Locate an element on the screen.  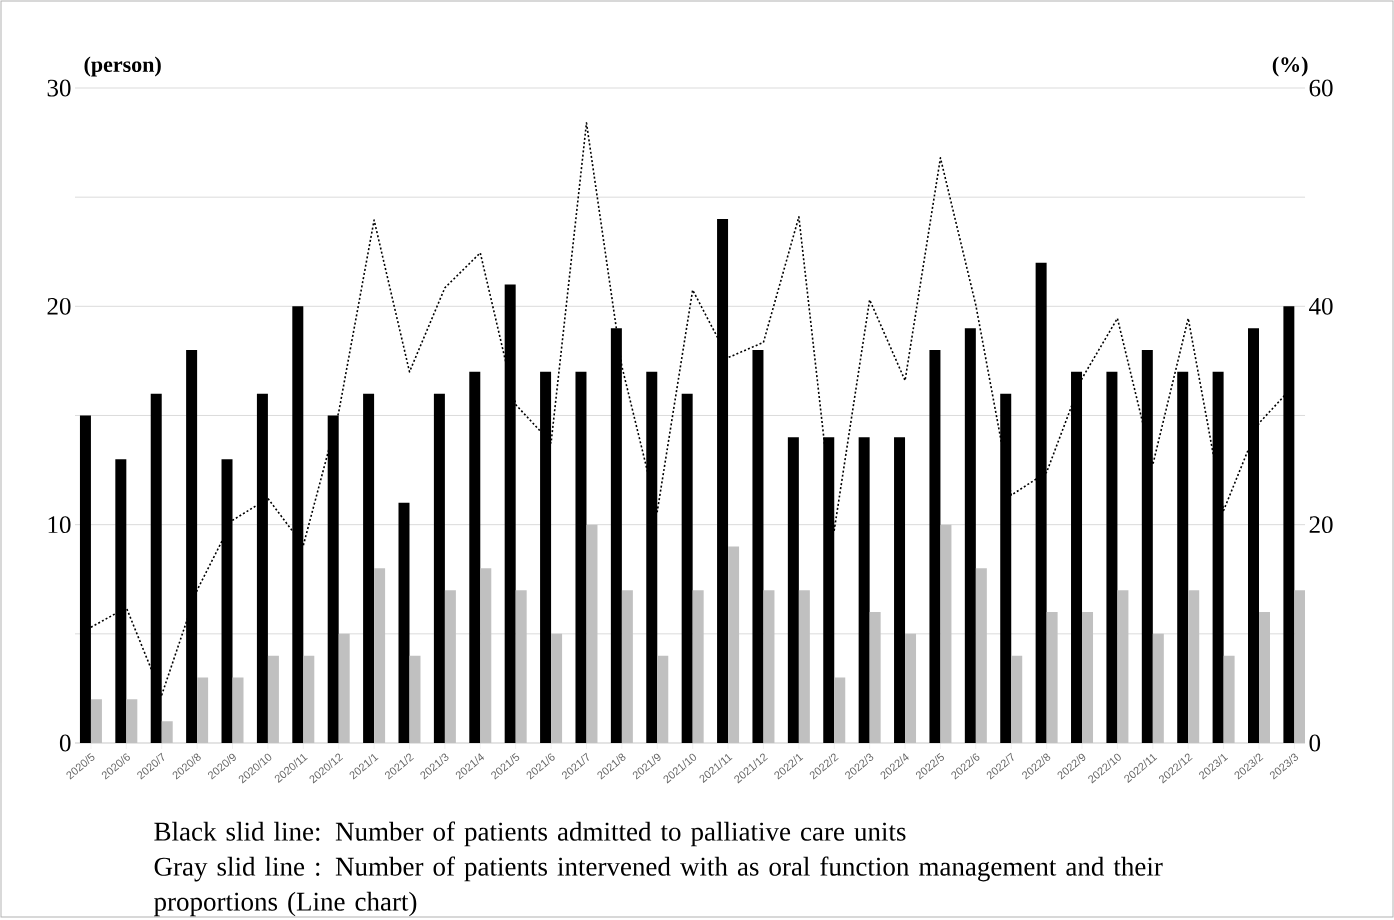
y2-tick-label: 60 is located at coordinates (1321, 88).